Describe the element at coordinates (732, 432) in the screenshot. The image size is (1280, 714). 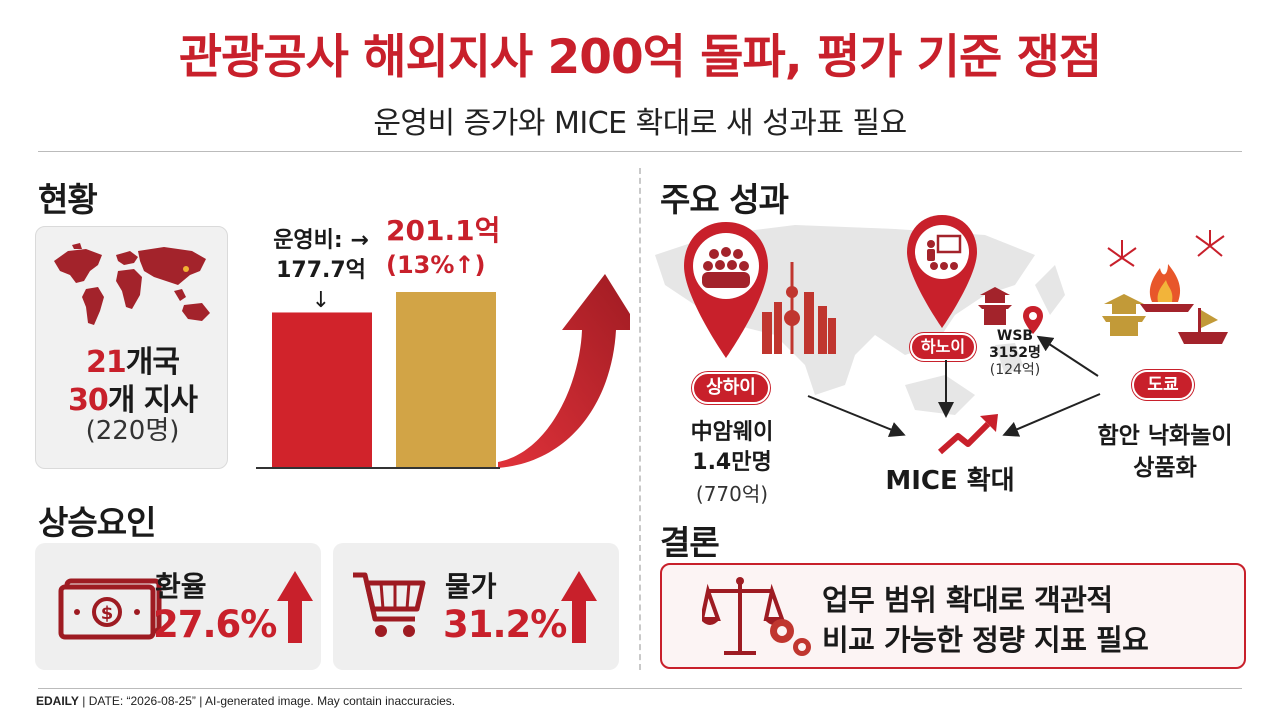
I see `shanghai-line1: 中암웨이` at that location.